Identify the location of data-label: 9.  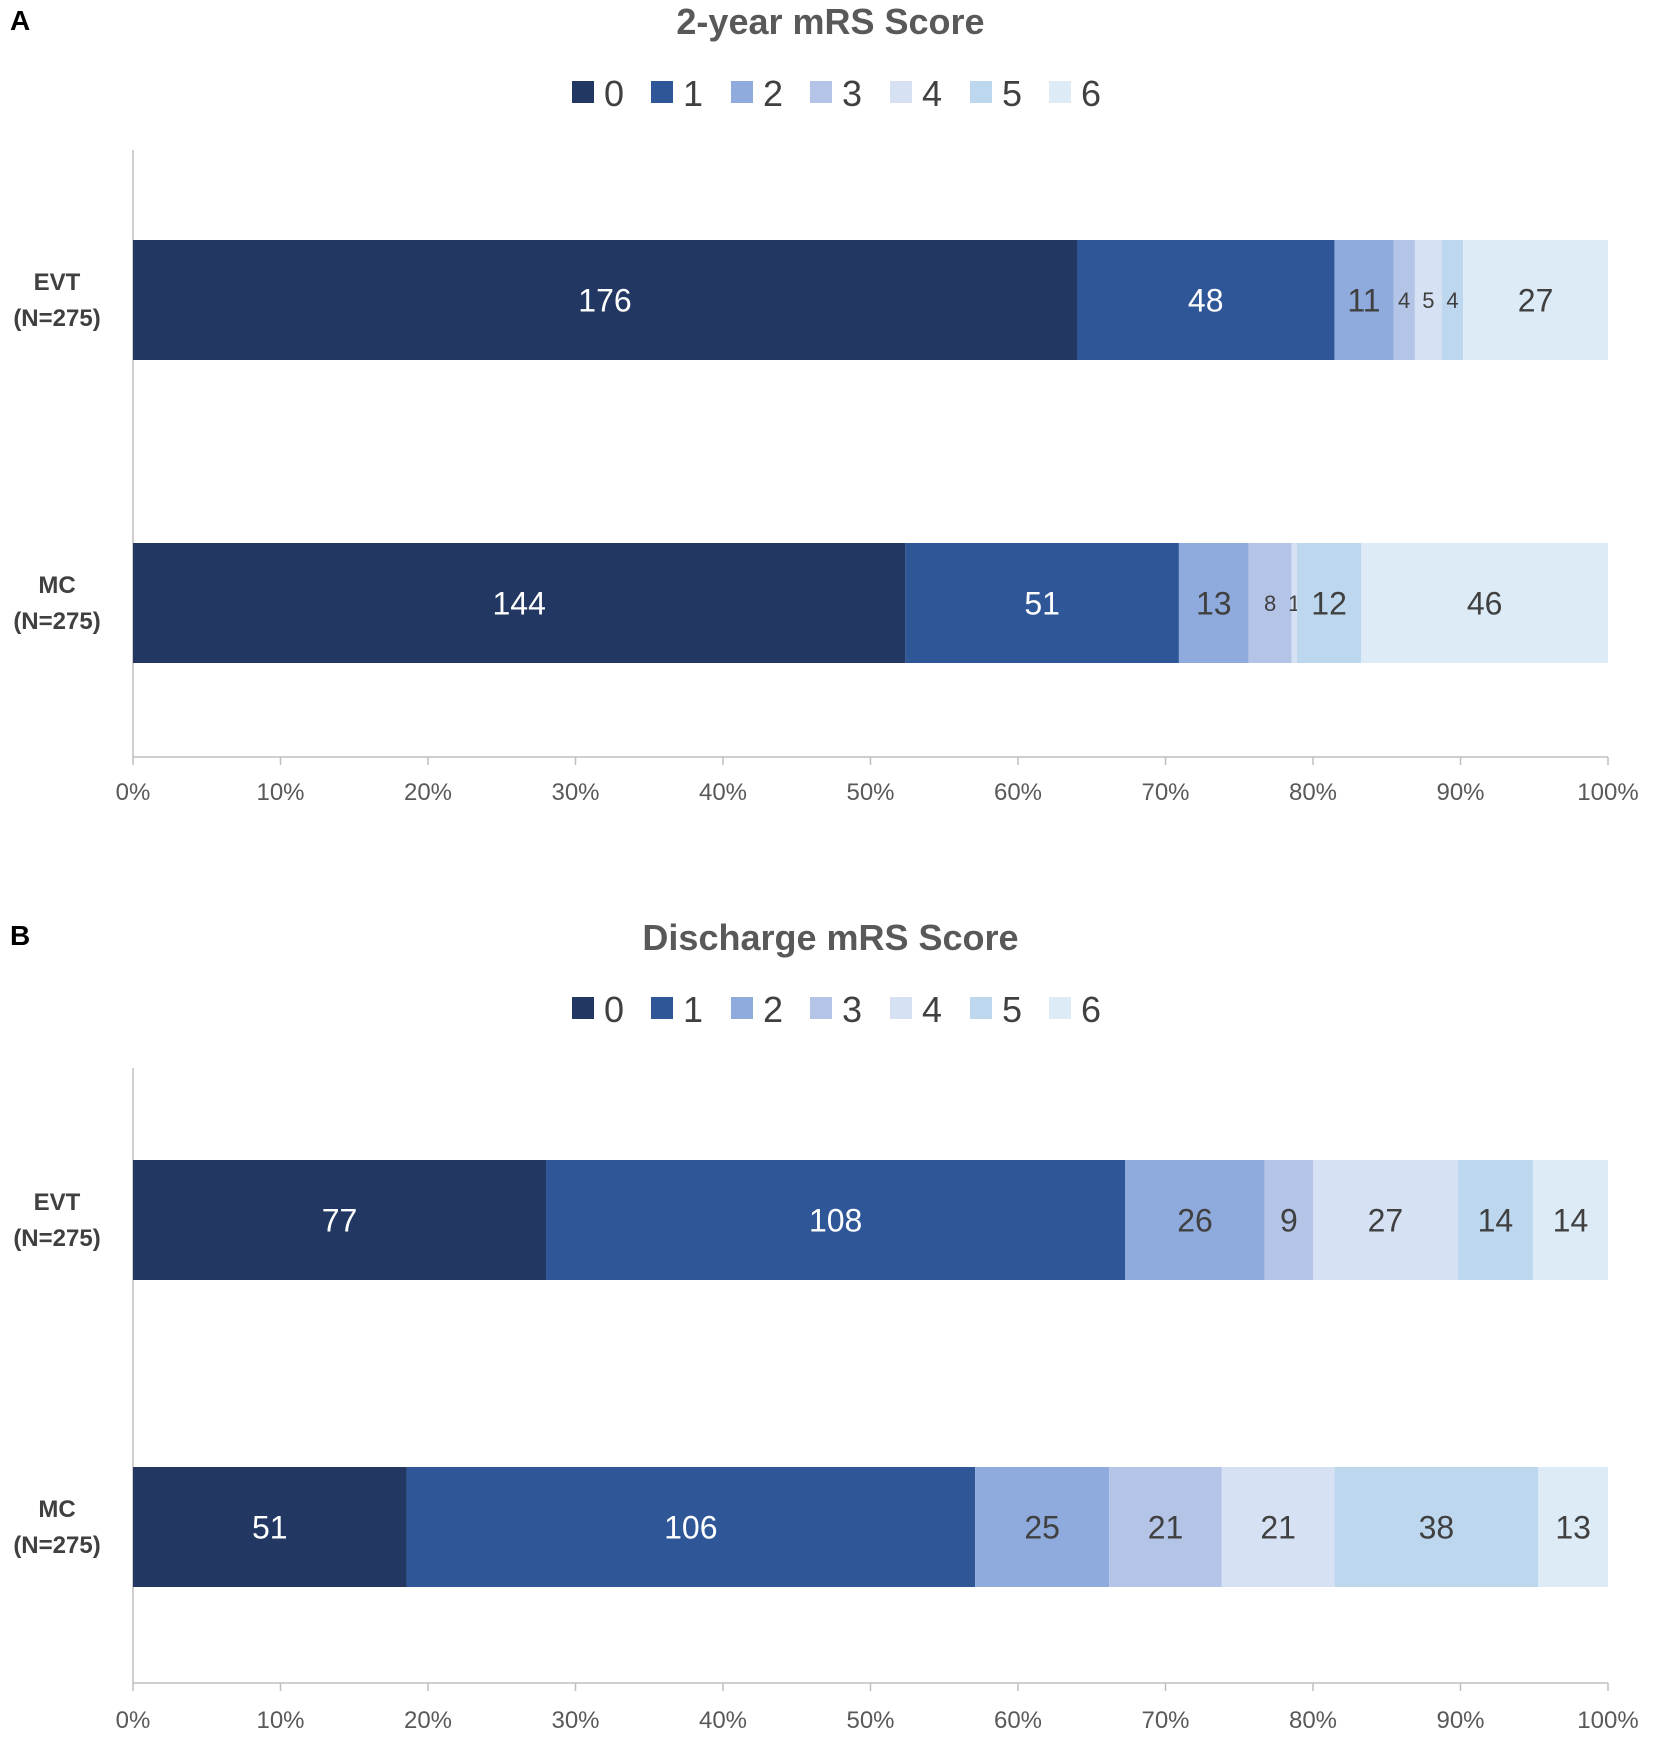
(1289, 1221).